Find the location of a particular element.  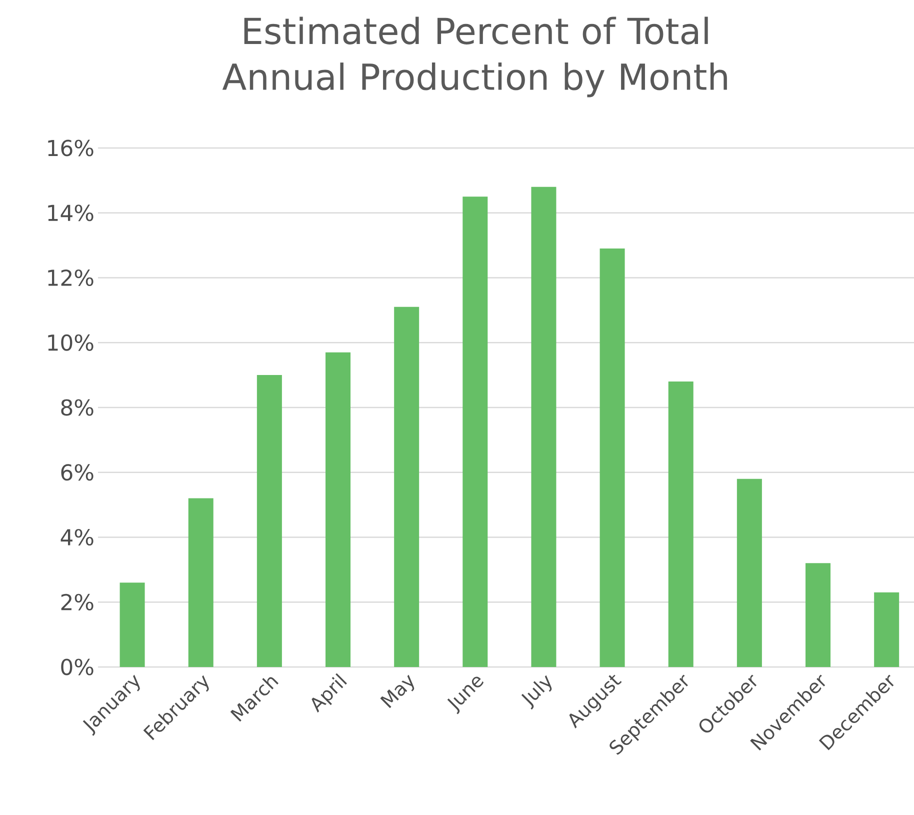

y-tick-label: 2% is located at coordinates (77, 602).